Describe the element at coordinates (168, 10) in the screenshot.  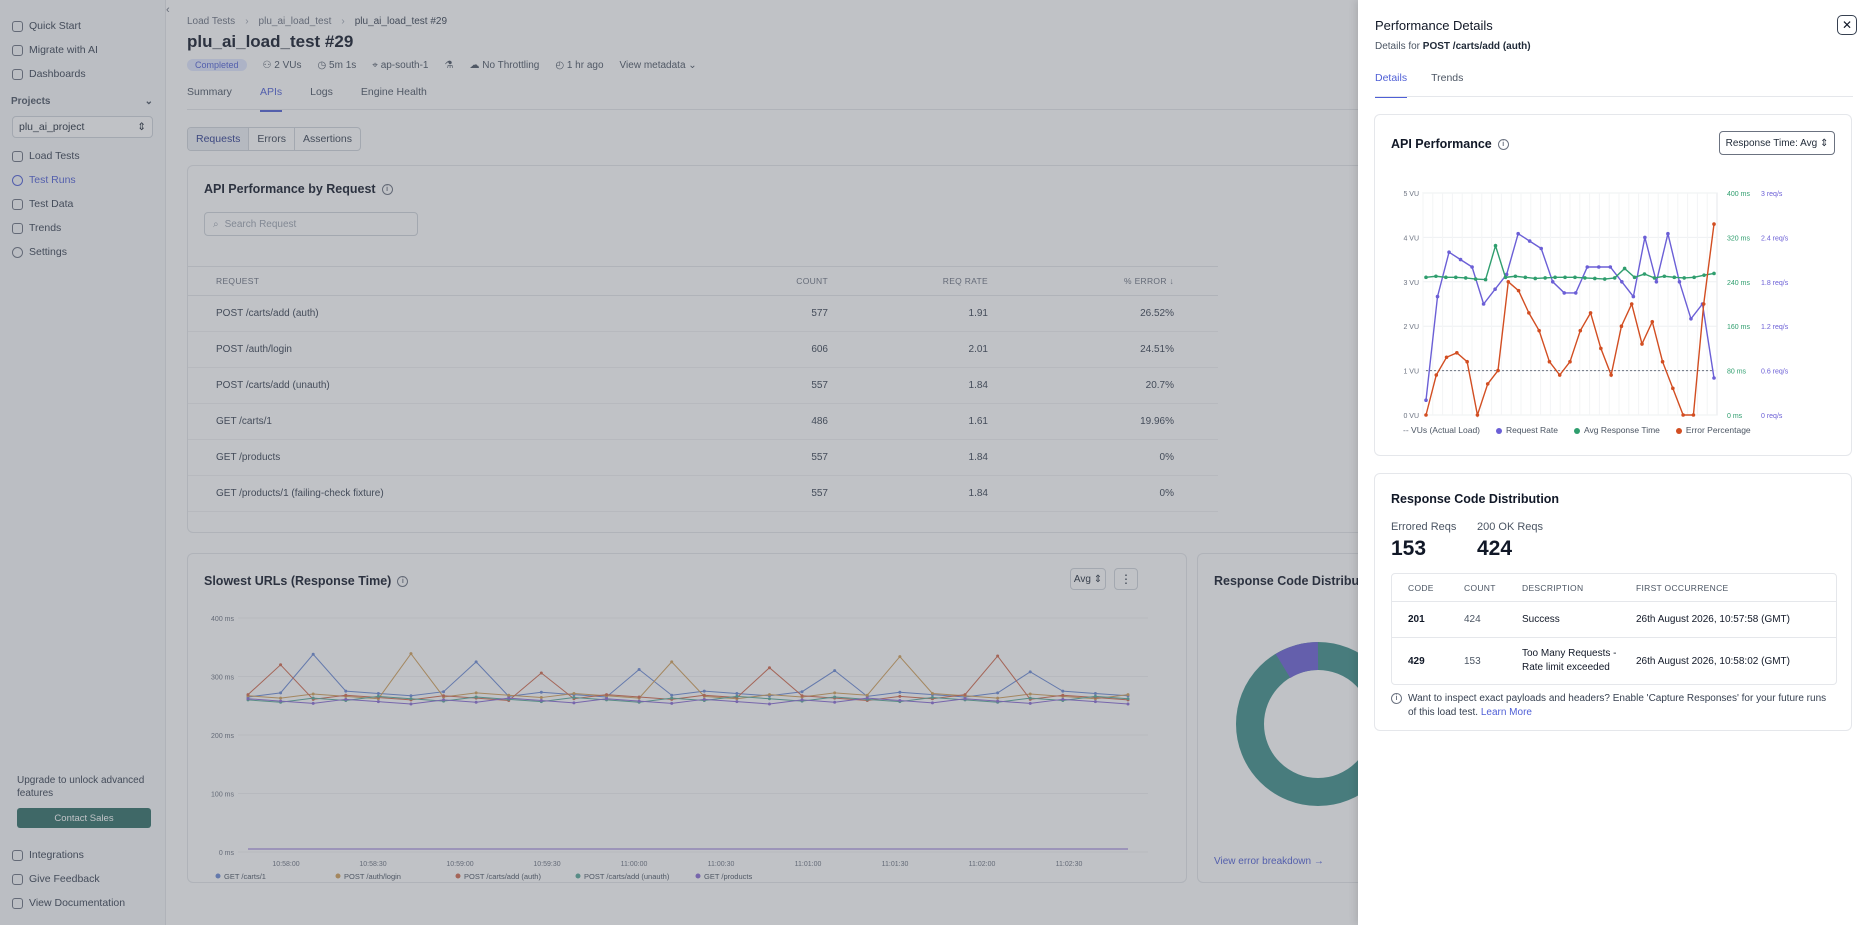
I see `collapse-sidebar-icon: ‹` at that location.